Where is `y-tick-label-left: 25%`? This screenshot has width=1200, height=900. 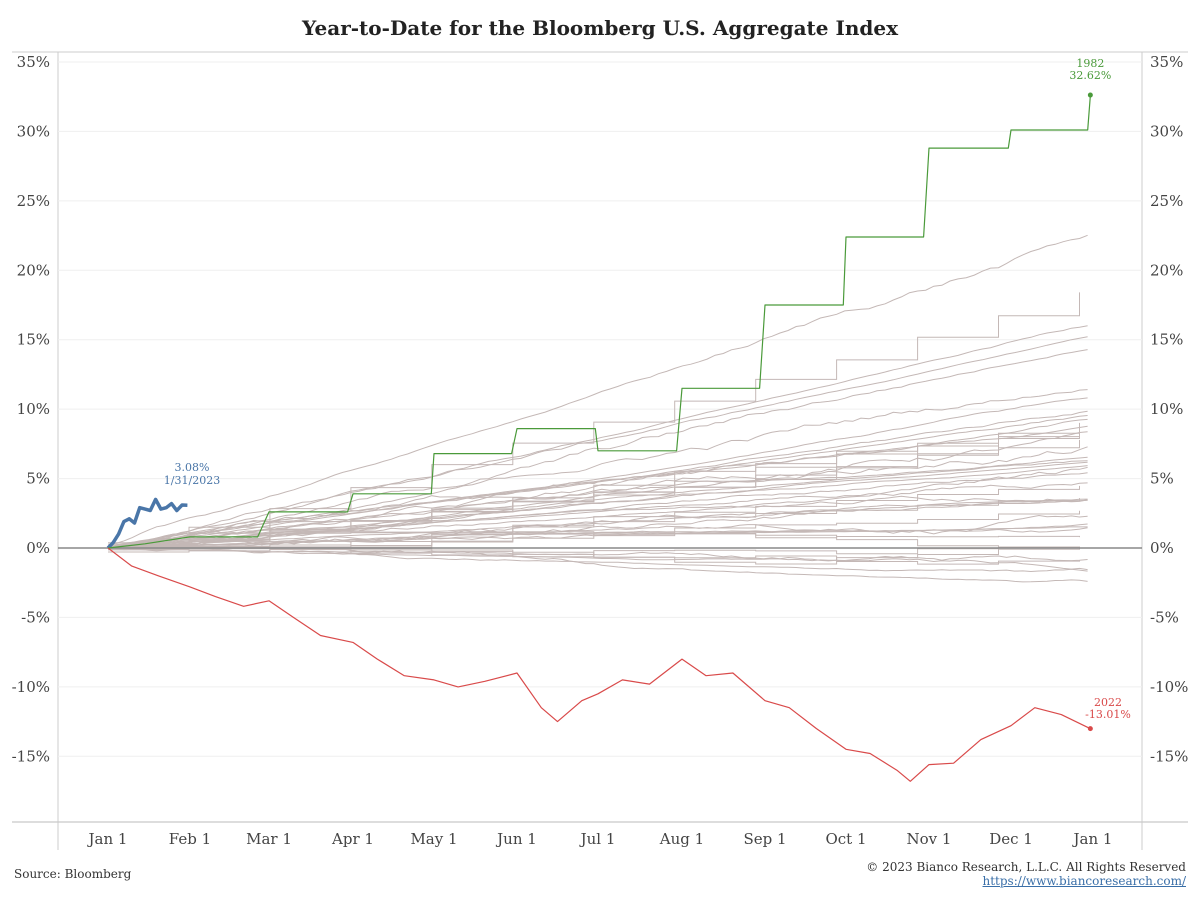 y-tick-label-left: 25% is located at coordinates (33, 201).